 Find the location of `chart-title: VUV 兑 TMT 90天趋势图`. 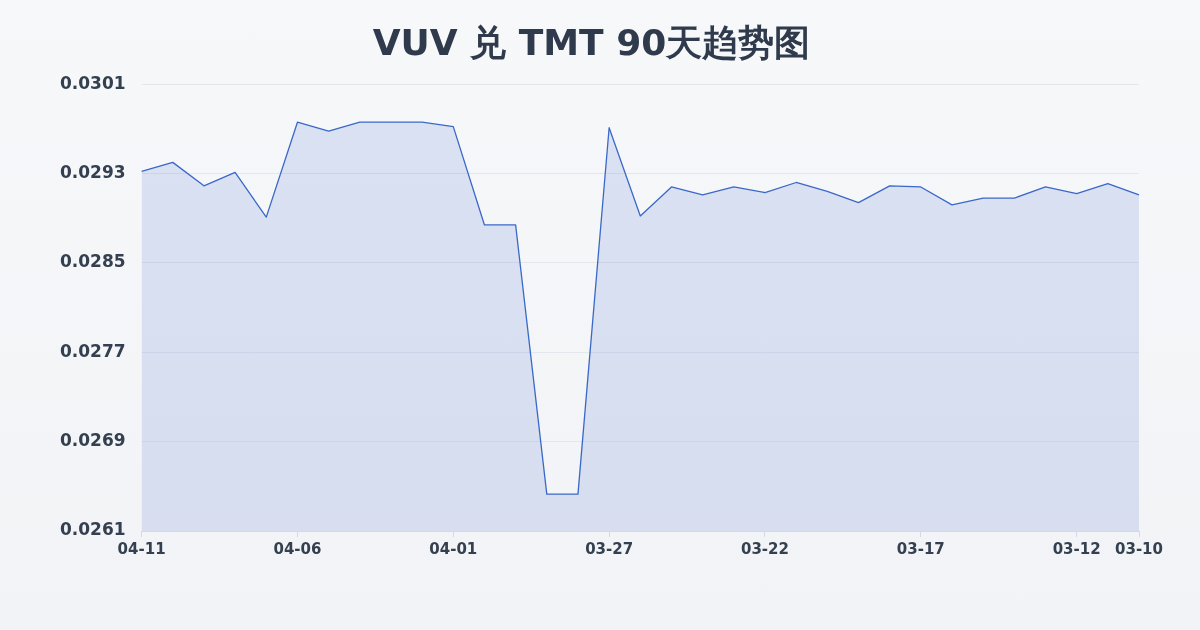

chart-title: VUV 兑 TMT 90天趋势图 is located at coordinates (591, 42).